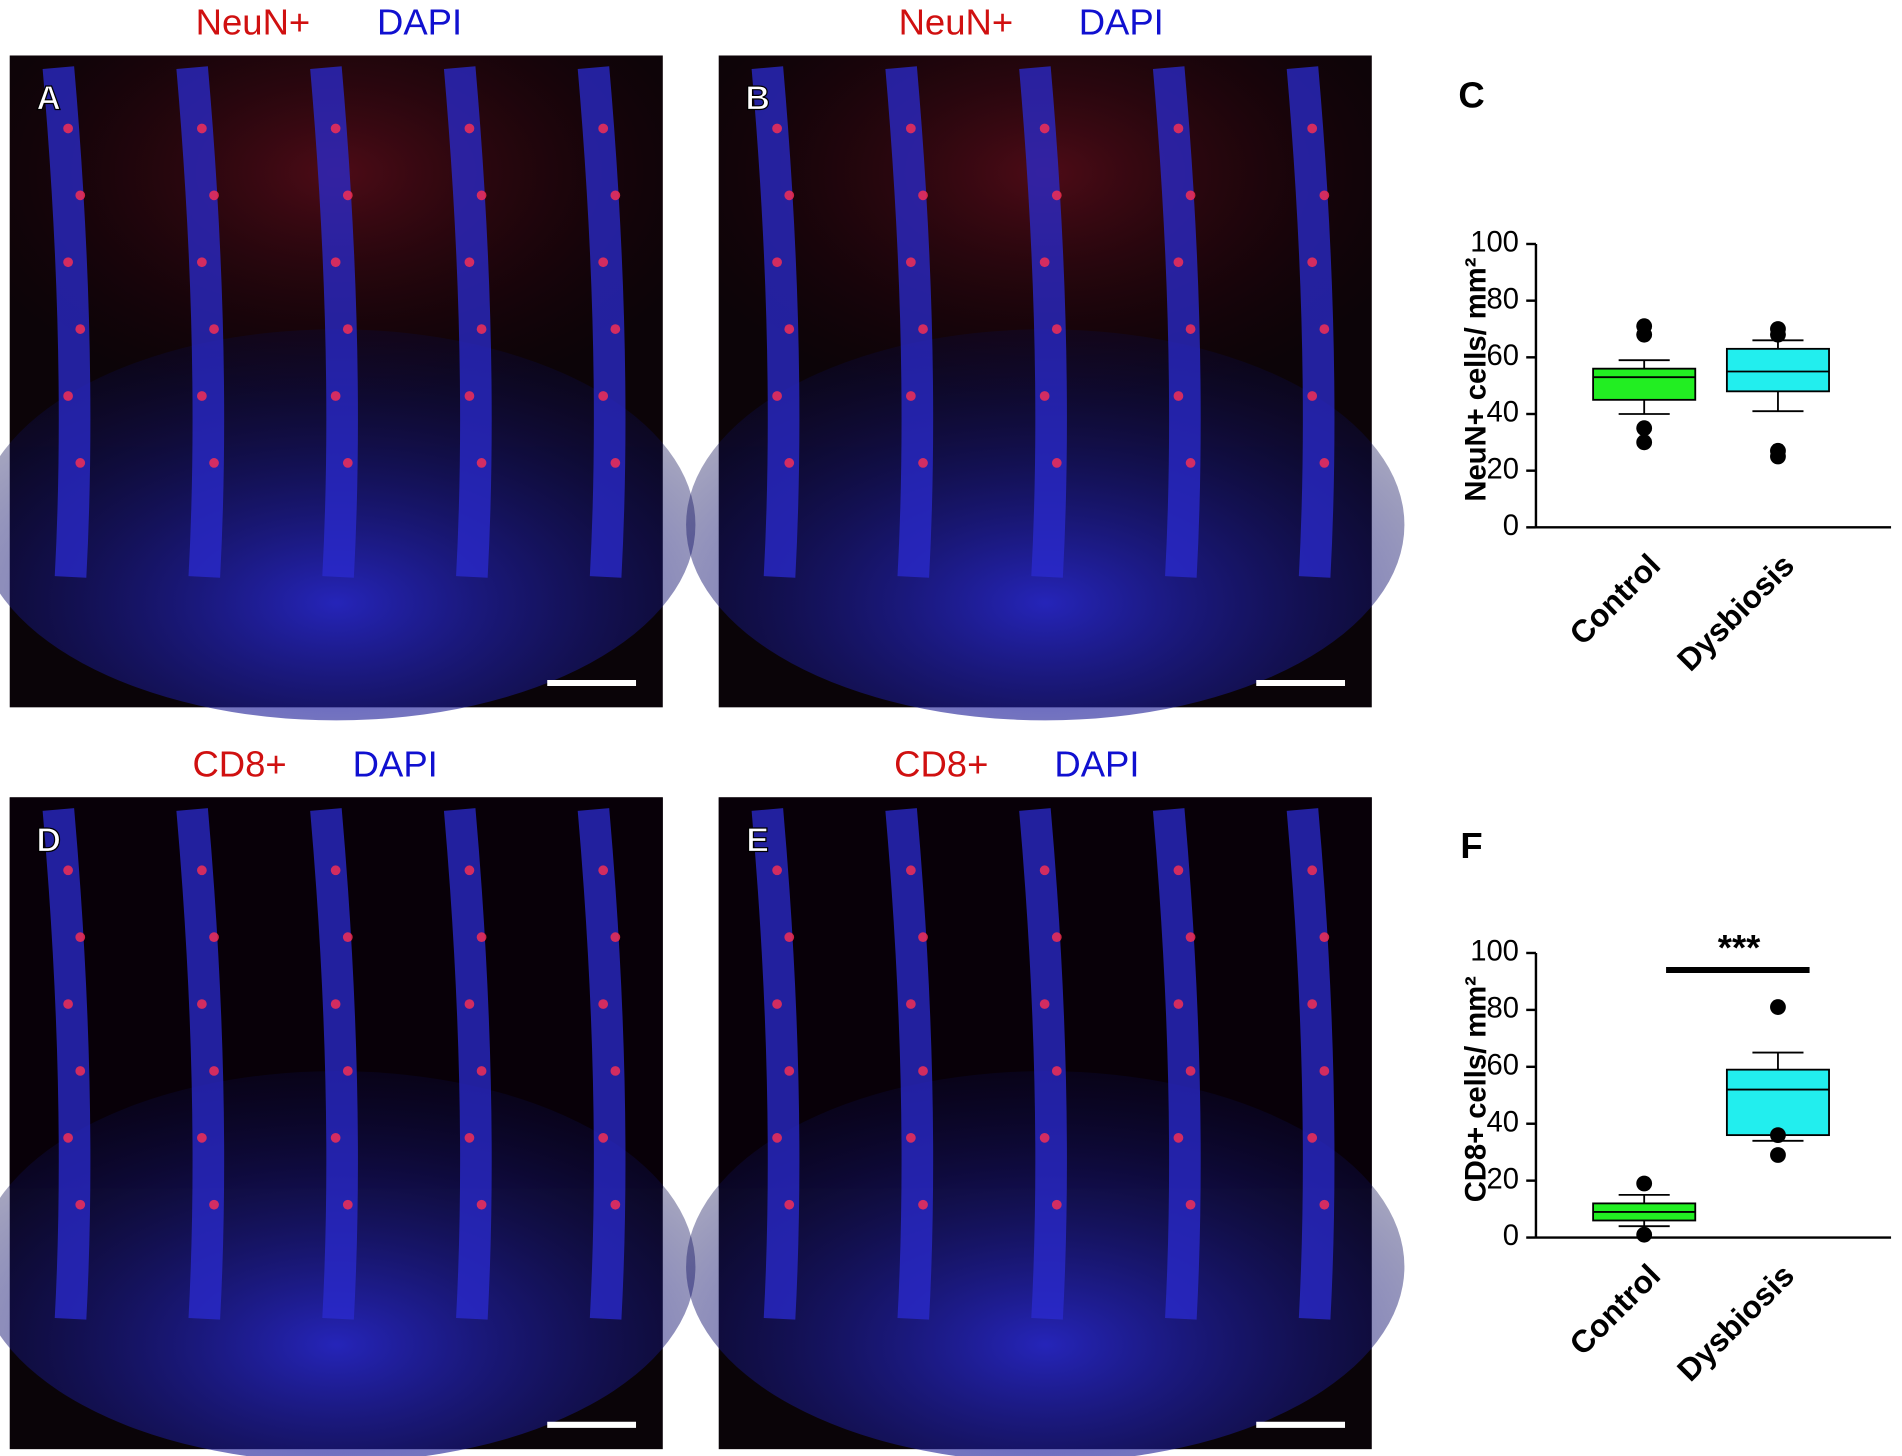  What do you see at coordinates (1502, 356) in the screenshot?
I see `y-tick-label: 60` at bounding box center [1502, 356].